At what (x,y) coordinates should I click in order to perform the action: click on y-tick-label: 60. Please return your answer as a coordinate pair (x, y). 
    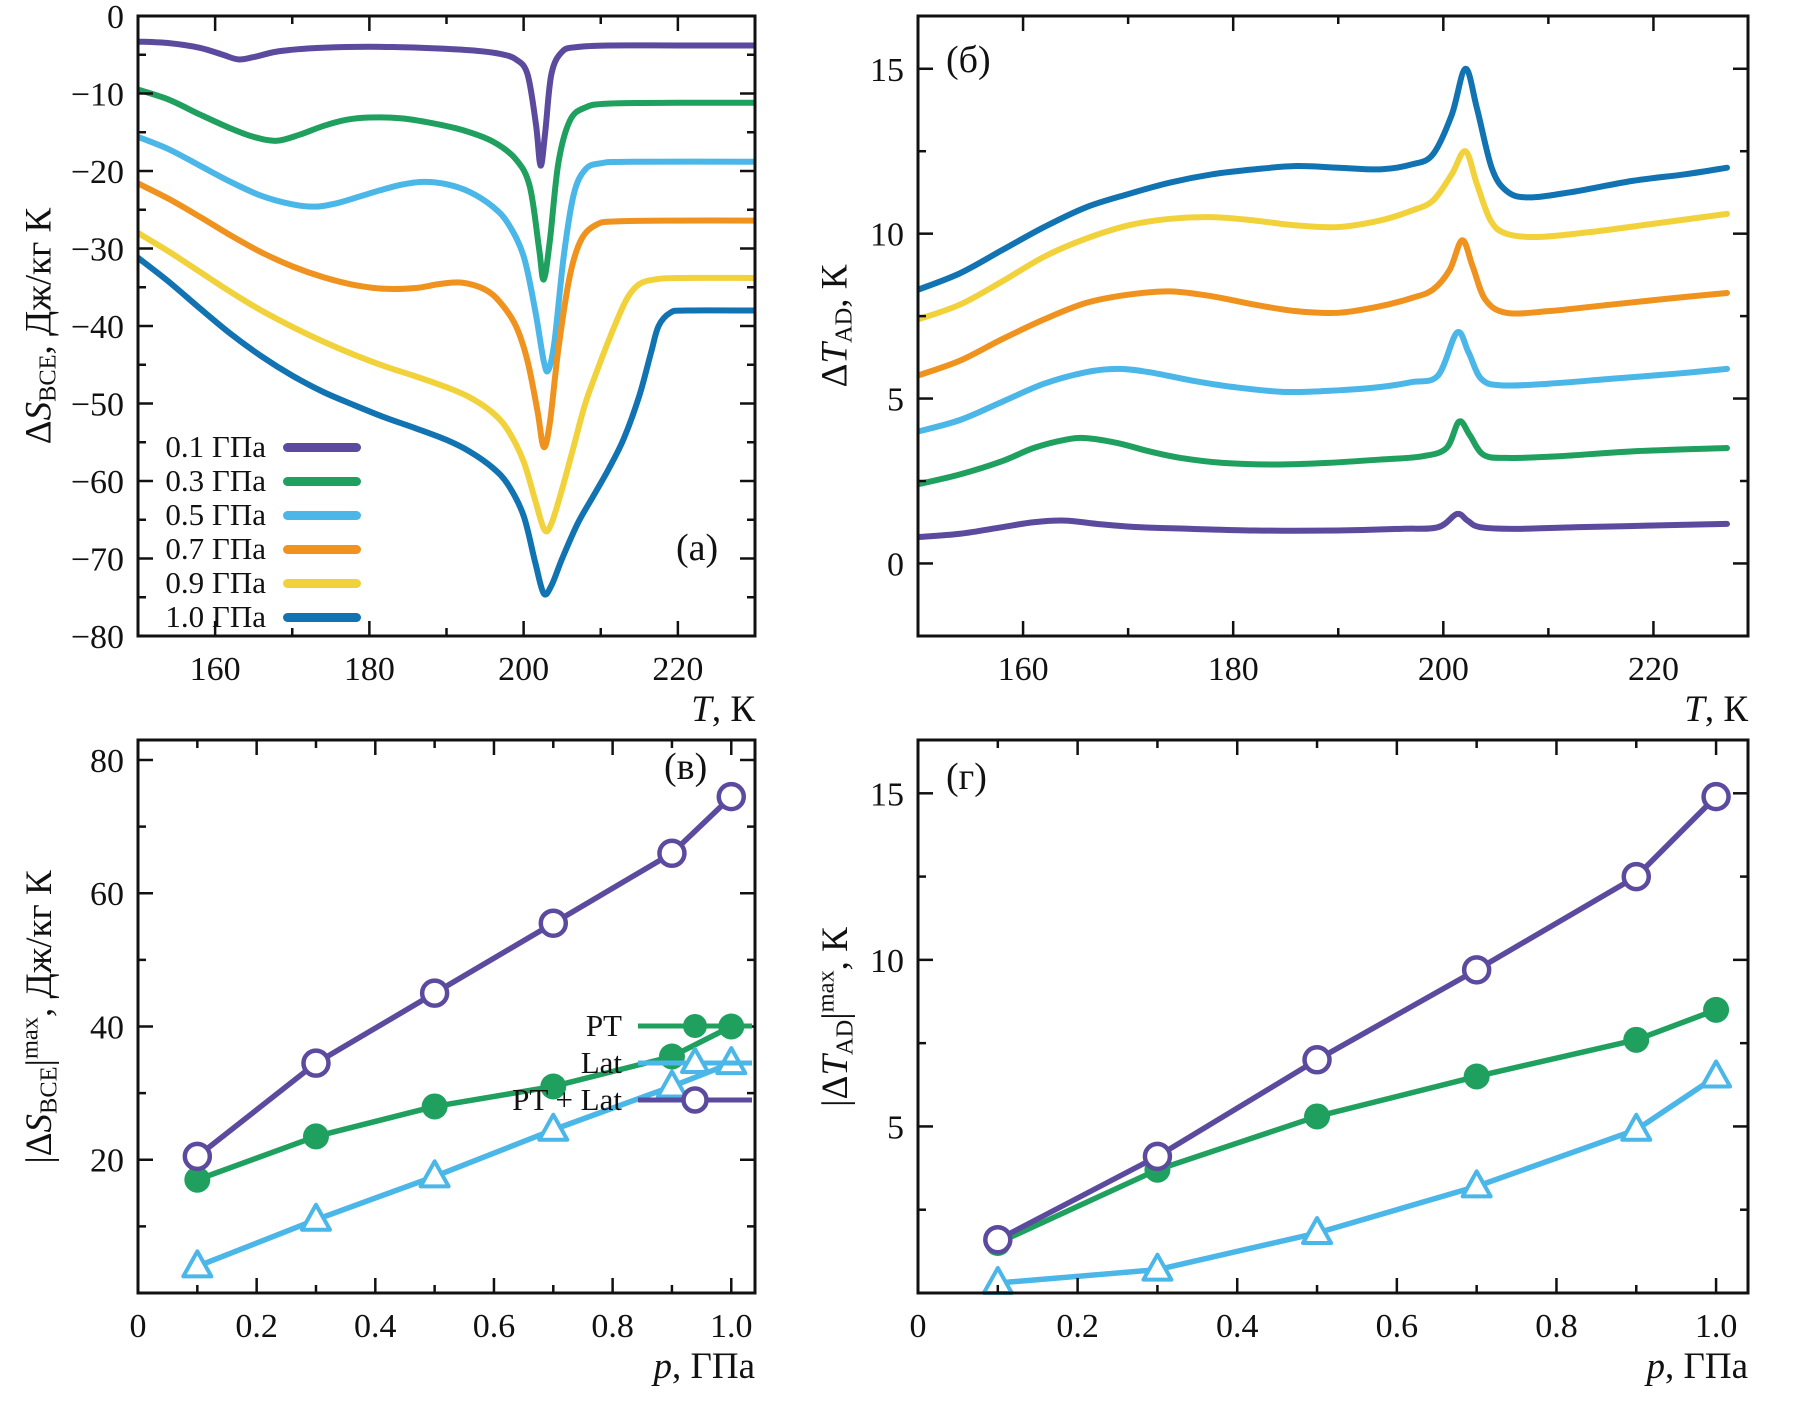
    Looking at the image, I should click on (107, 894).